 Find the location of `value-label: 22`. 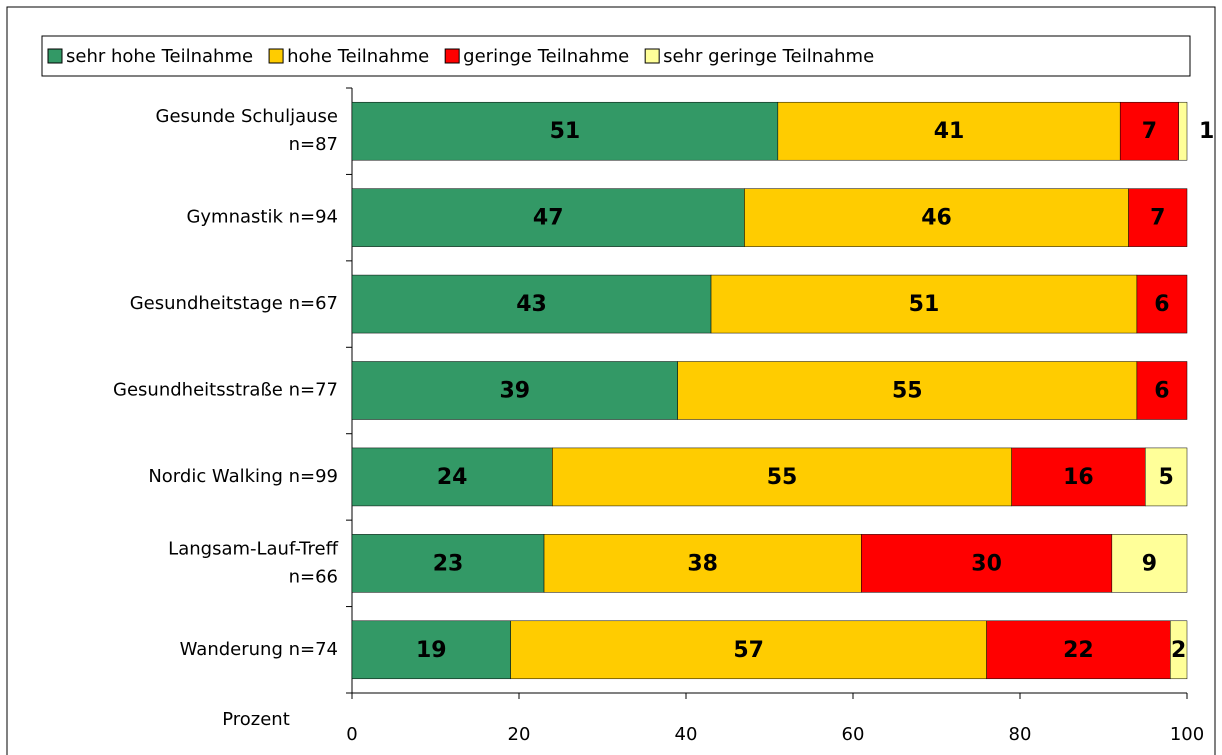

value-label: 22 is located at coordinates (1078, 650).